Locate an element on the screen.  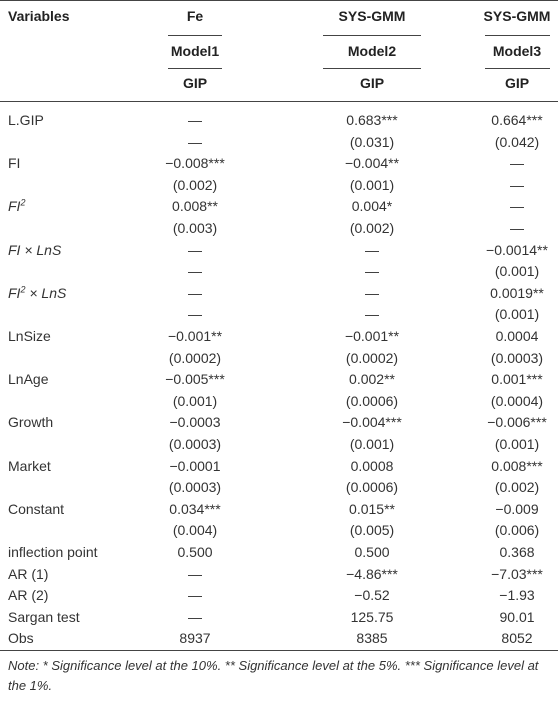
value-cell: 0.008** is located at coordinates (195, 206).